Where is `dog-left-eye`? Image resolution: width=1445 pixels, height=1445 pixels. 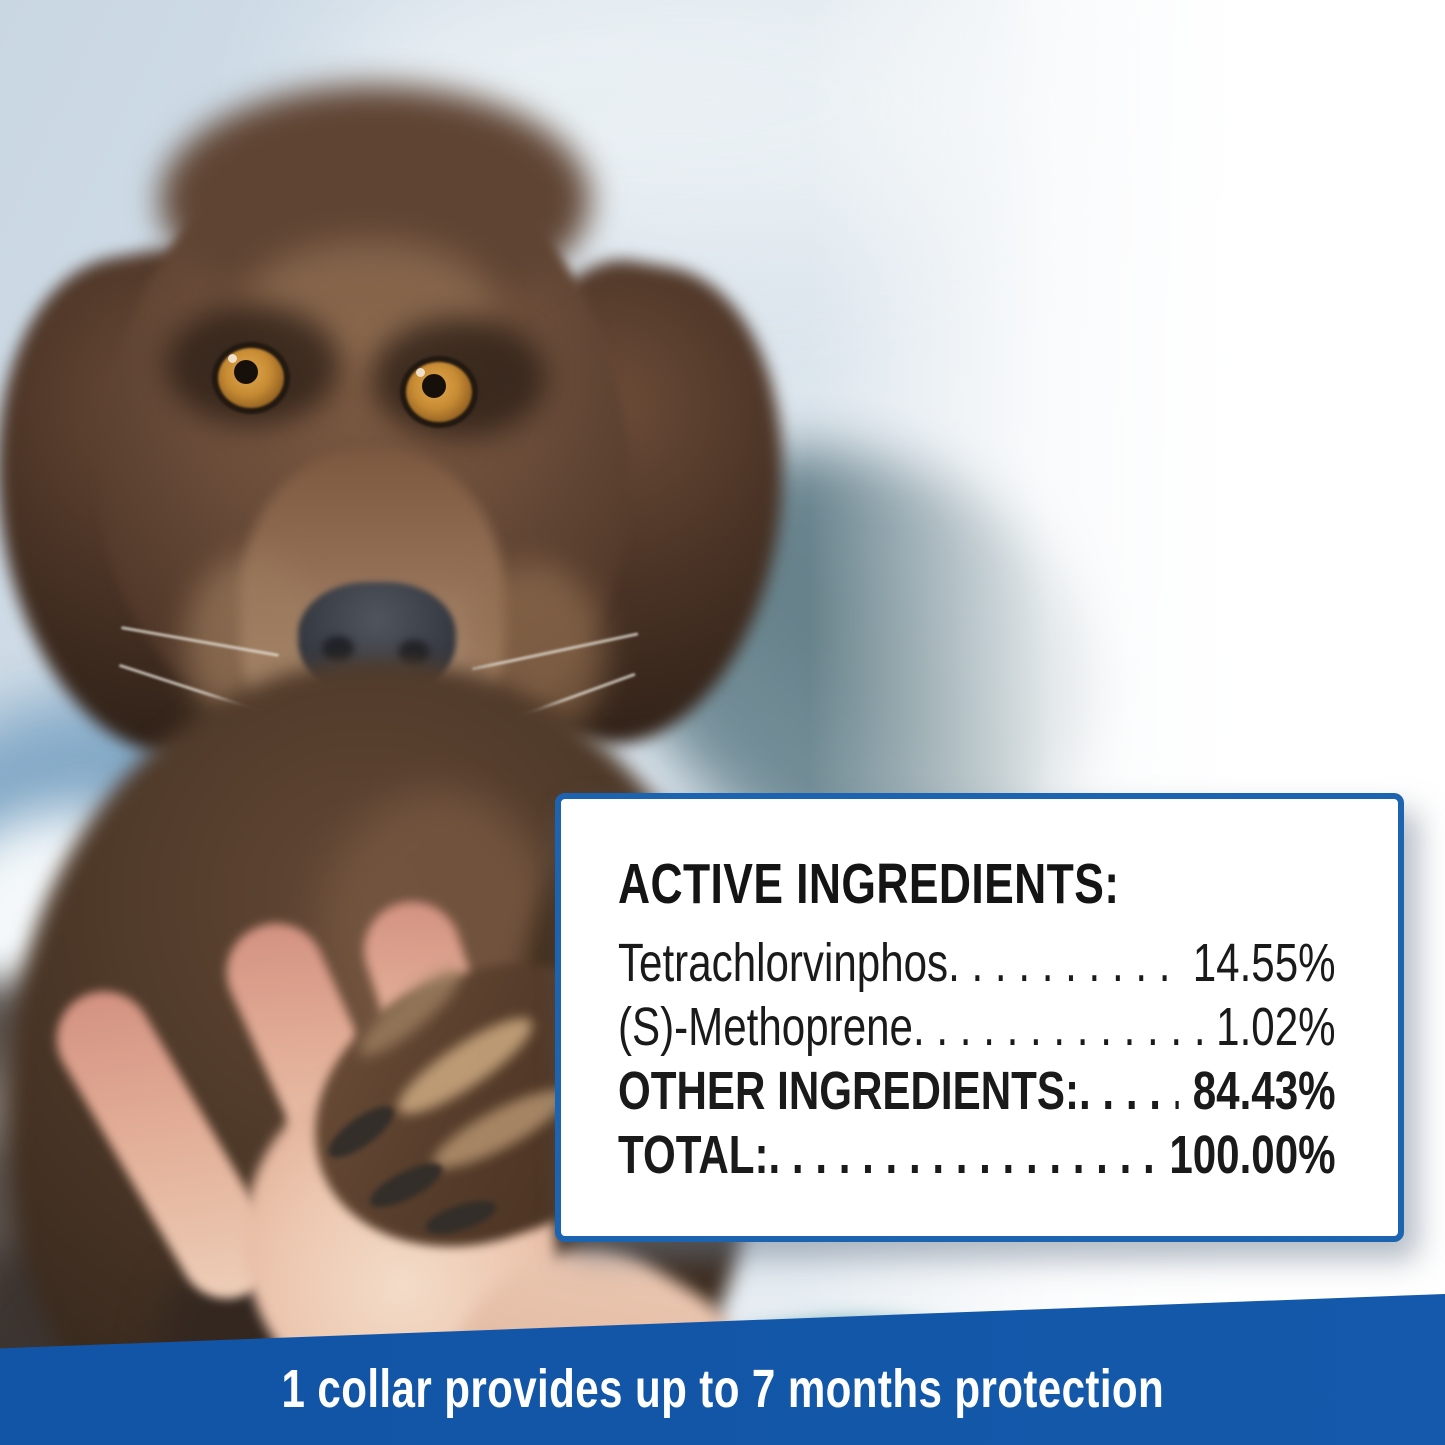 dog-left-eye is located at coordinates (251, 378).